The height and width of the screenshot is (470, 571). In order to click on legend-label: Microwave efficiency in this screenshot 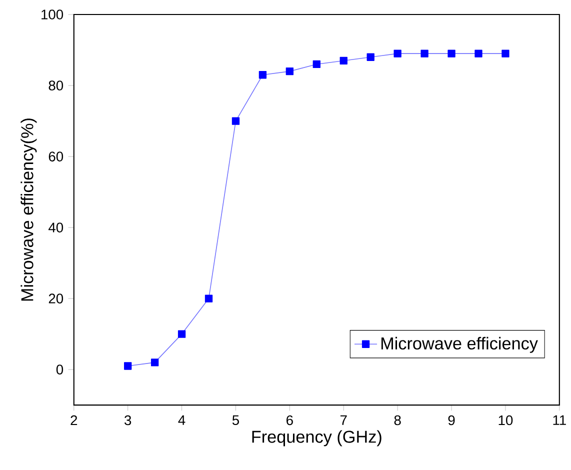, I will do `click(459, 345)`.